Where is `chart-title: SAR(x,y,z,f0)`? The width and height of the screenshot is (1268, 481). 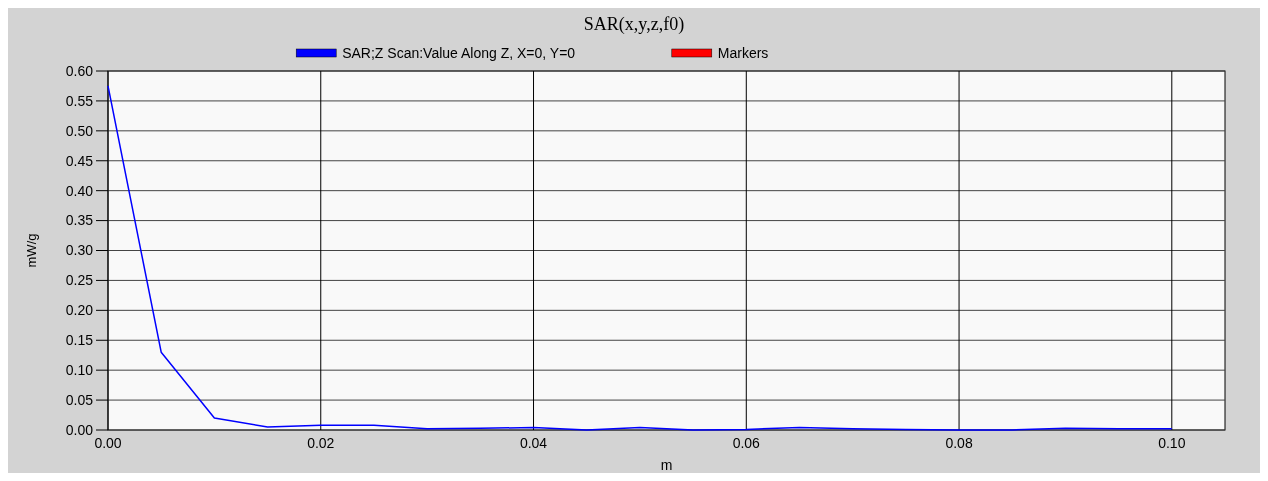
chart-title: SAR(x,y,z,f0) is located at coordinates (634, 24).